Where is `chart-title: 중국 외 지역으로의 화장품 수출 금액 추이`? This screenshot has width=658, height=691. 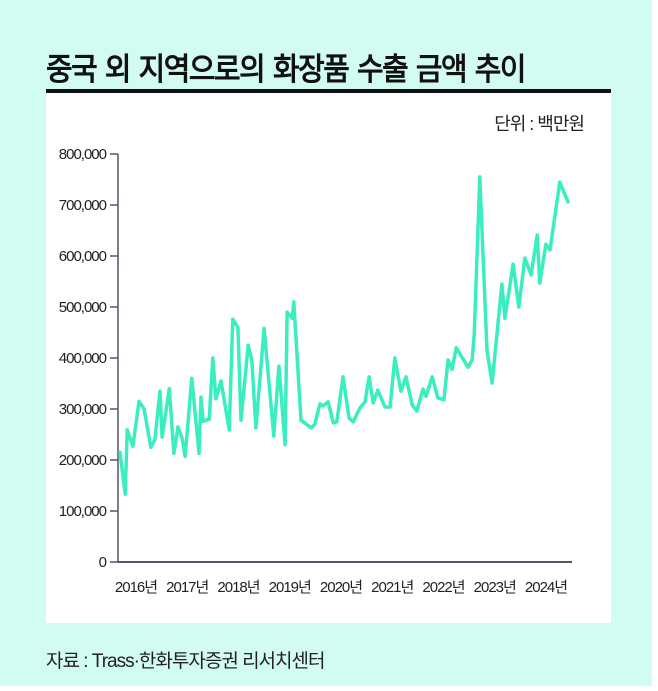 chart-title: 중국 외 지역으로의 화장품 수출 금액 추이 is located at coordinates (286, 70).